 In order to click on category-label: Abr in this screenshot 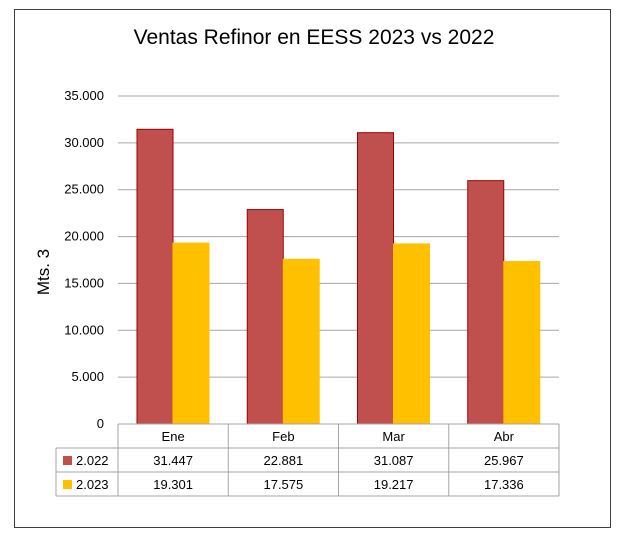, I will do `click(504, 436)`.